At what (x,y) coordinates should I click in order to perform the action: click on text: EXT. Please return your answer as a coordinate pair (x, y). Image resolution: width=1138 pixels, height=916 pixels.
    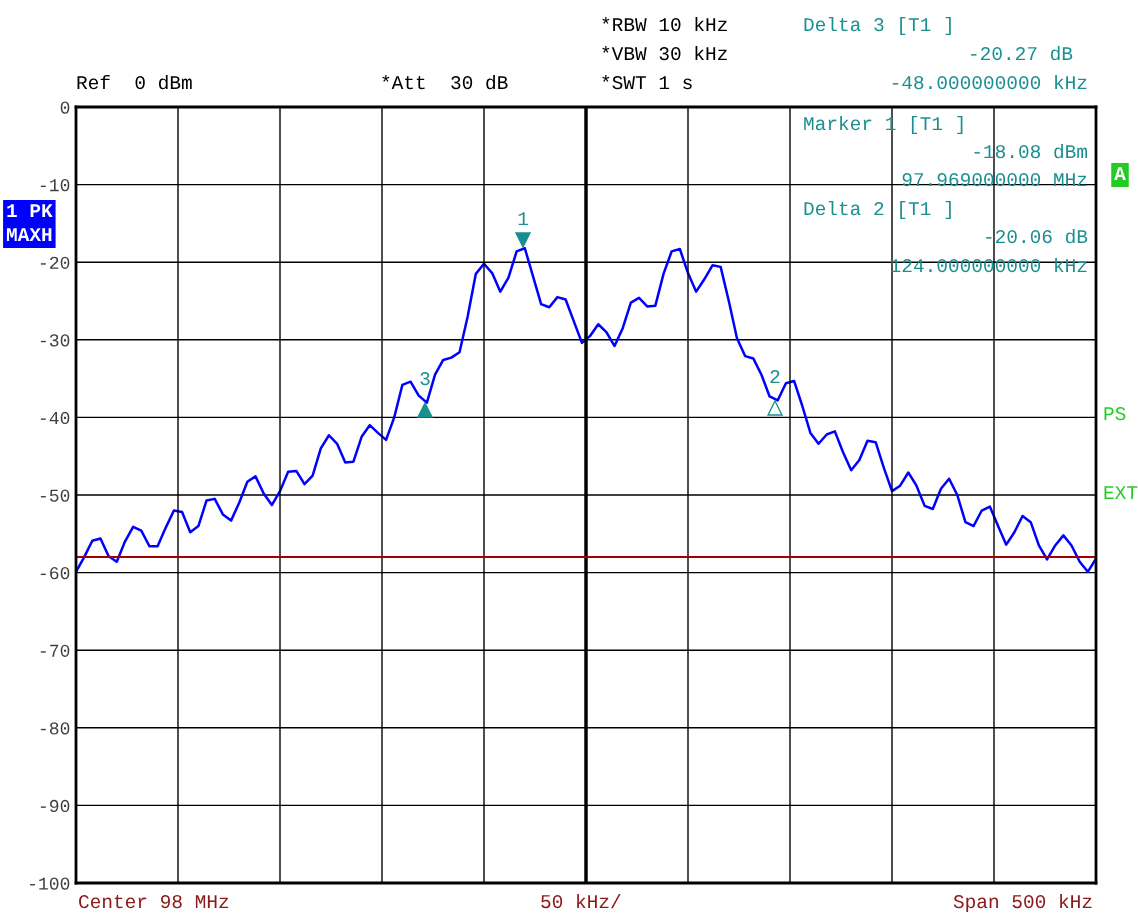
    Looking at the image, I should click on (1121, 493).